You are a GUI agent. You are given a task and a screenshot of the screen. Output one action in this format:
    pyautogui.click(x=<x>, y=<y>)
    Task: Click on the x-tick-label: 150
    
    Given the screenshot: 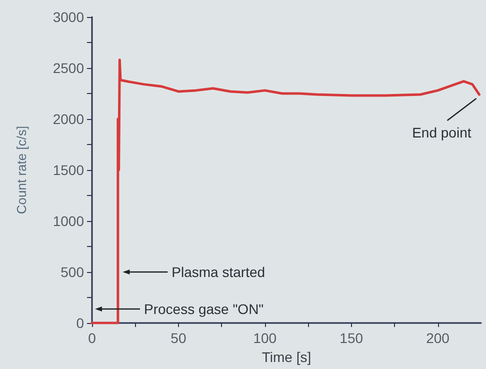 What is the action you would take?
    pyautogui.click(x=352, y=338)
    